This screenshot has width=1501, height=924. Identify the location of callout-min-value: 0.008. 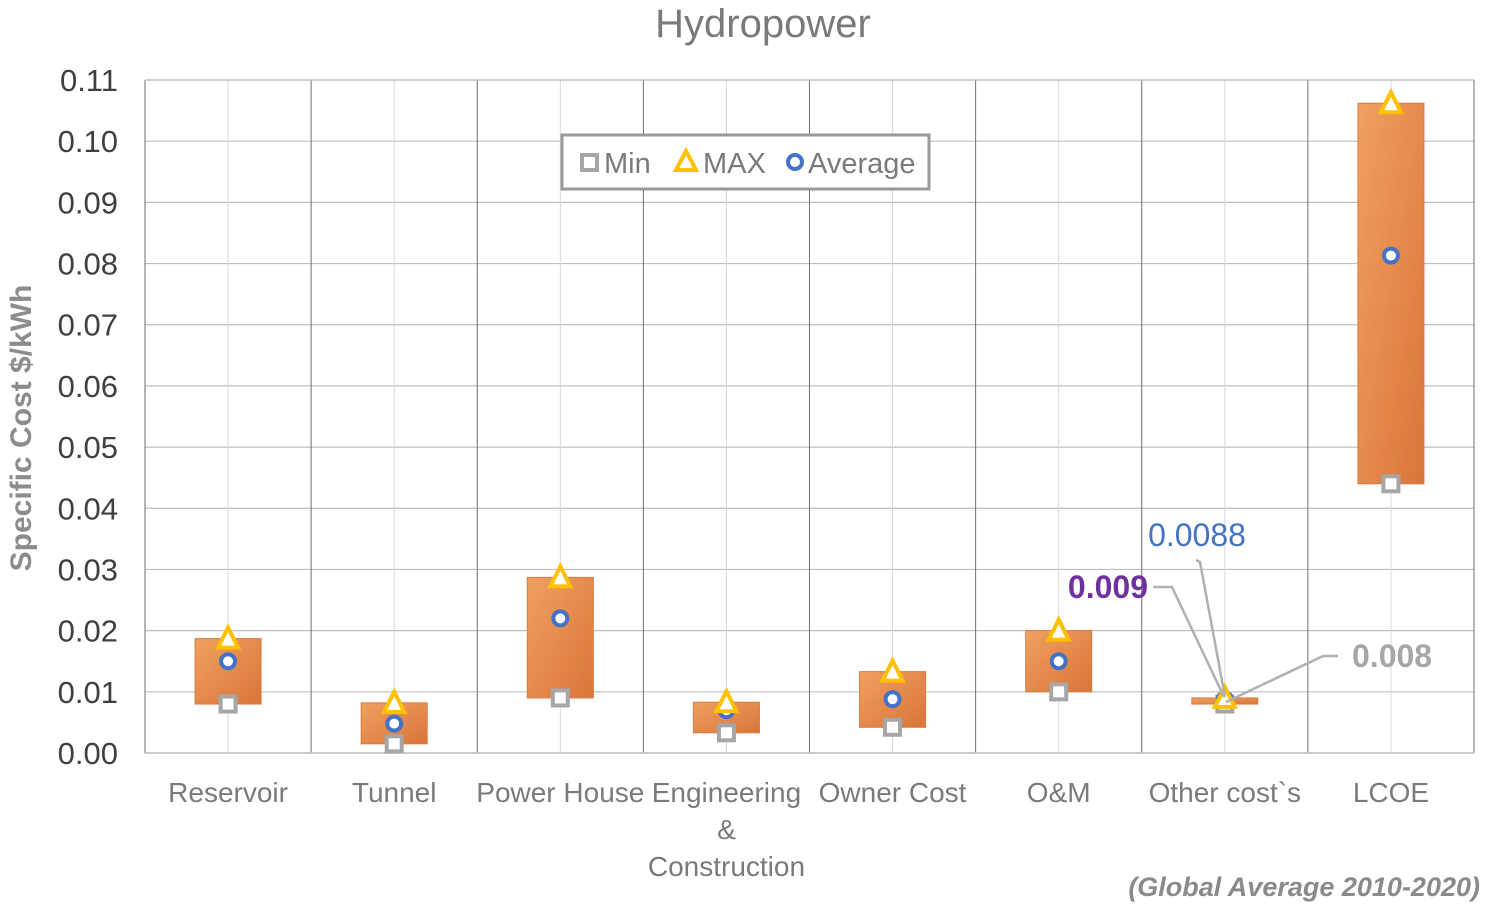
(1392, 656).